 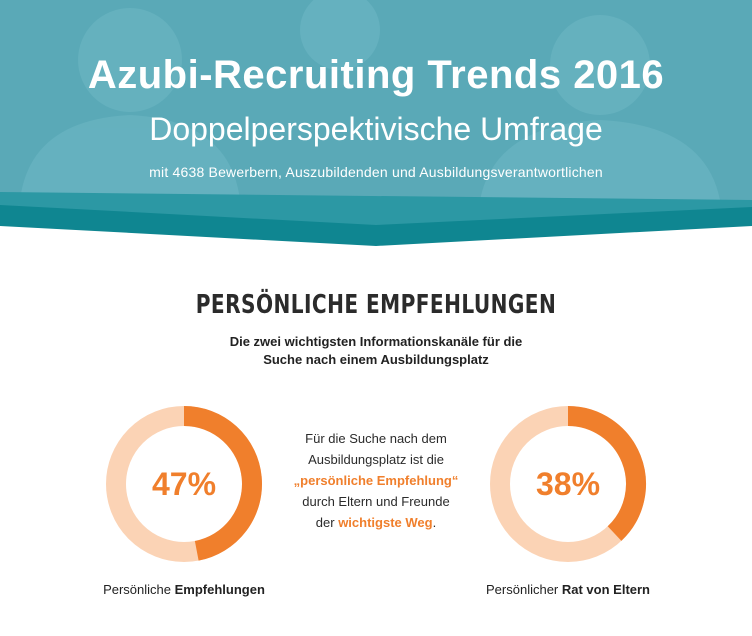 What do you see at coordinates (376, 459) in the screenshot?
I see `center-line-2: Ausbildungsplatz ist die` at bounding box center [376, 459].